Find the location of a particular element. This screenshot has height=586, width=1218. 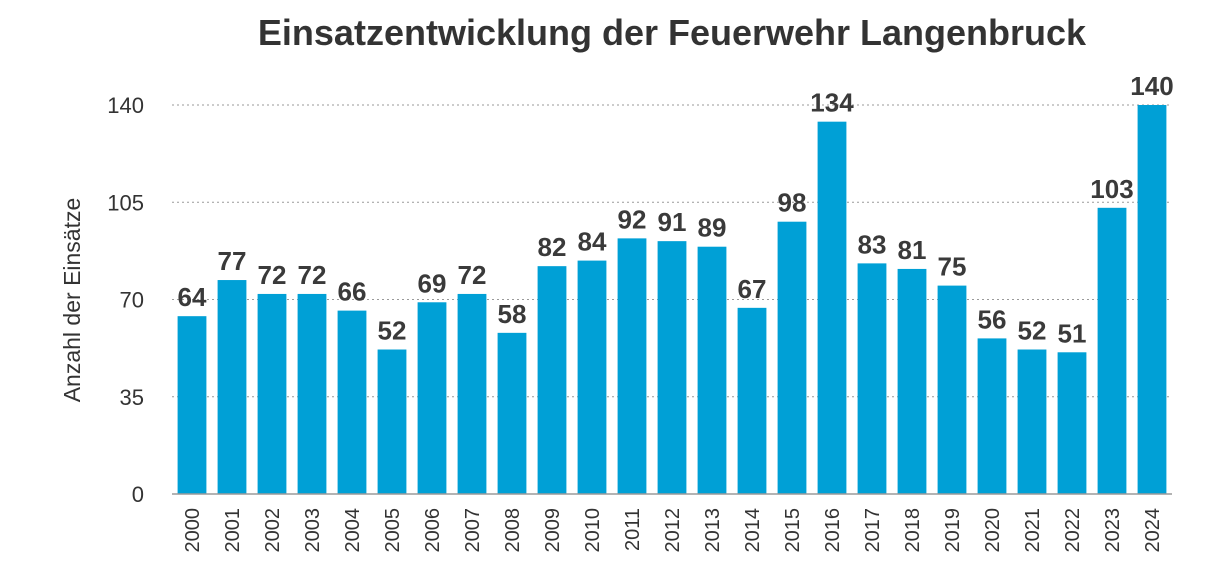

x-tick-label: 2021 is located at coordinates (1033, 530).